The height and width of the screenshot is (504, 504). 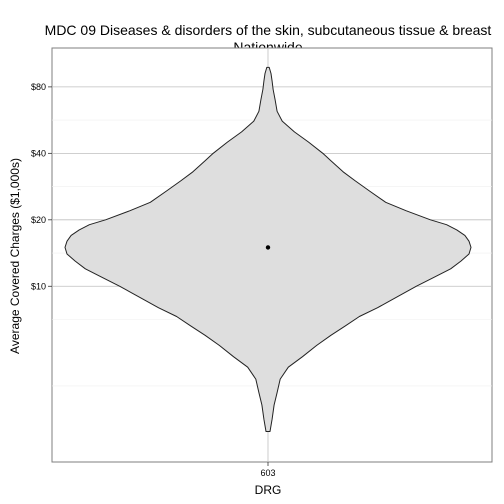 What do you see at coordinates (38, 87) in the screenshot?
I see `y-tick-label: $80` at bounding box center [38, 87].